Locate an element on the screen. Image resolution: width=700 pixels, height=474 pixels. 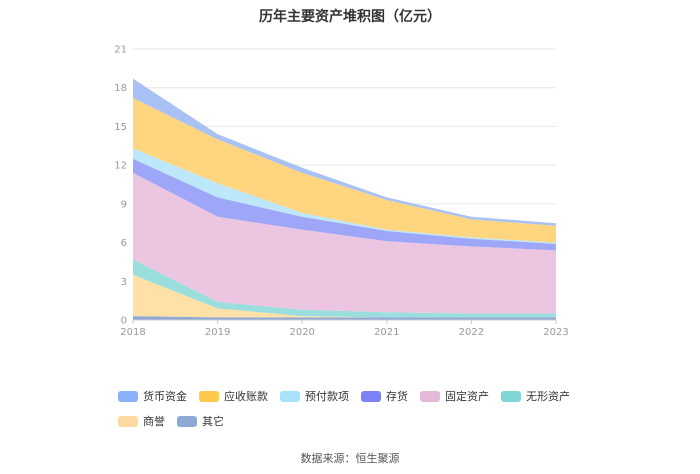
legend-label: 应收账款 is located at coordinates (246, 396).